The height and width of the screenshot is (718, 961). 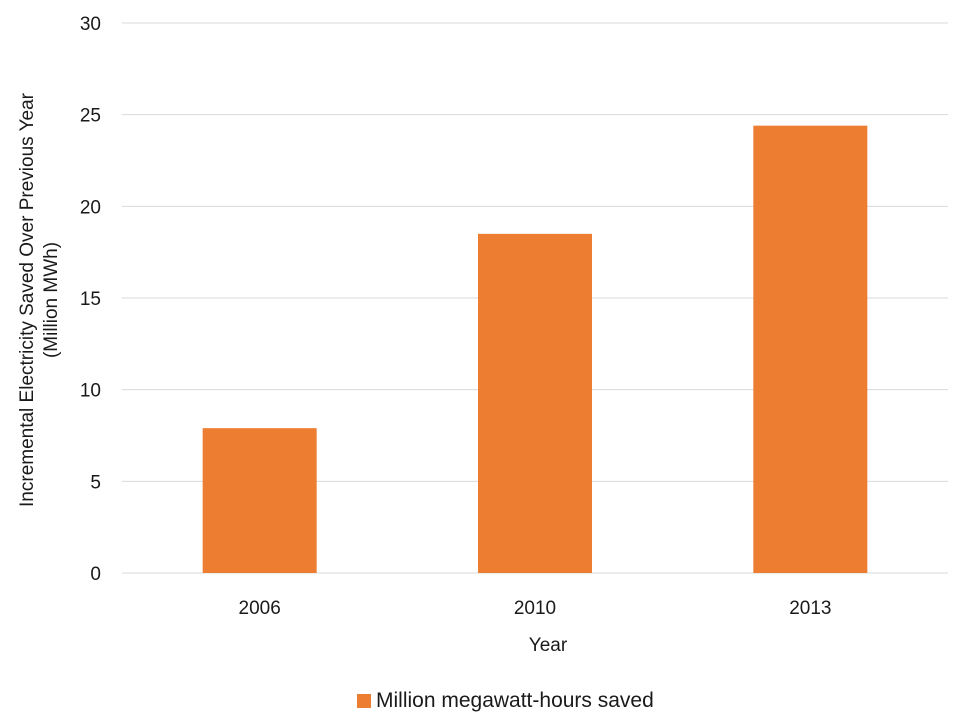 I want to click on bar-2013, so click(x=810, y=349).